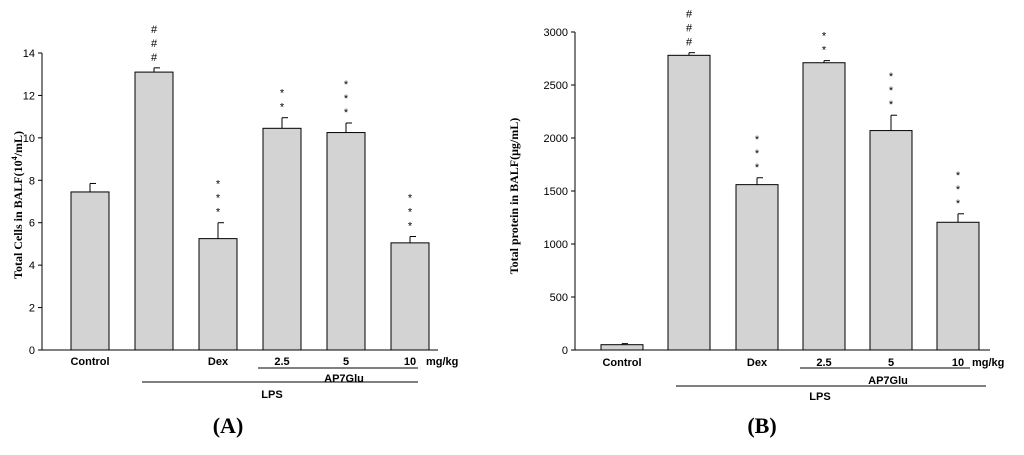  What do you see at coordinates (958, 363) in the screenshot?
I see `panel-b-category-label: 10` at bounding box center [958, 363].